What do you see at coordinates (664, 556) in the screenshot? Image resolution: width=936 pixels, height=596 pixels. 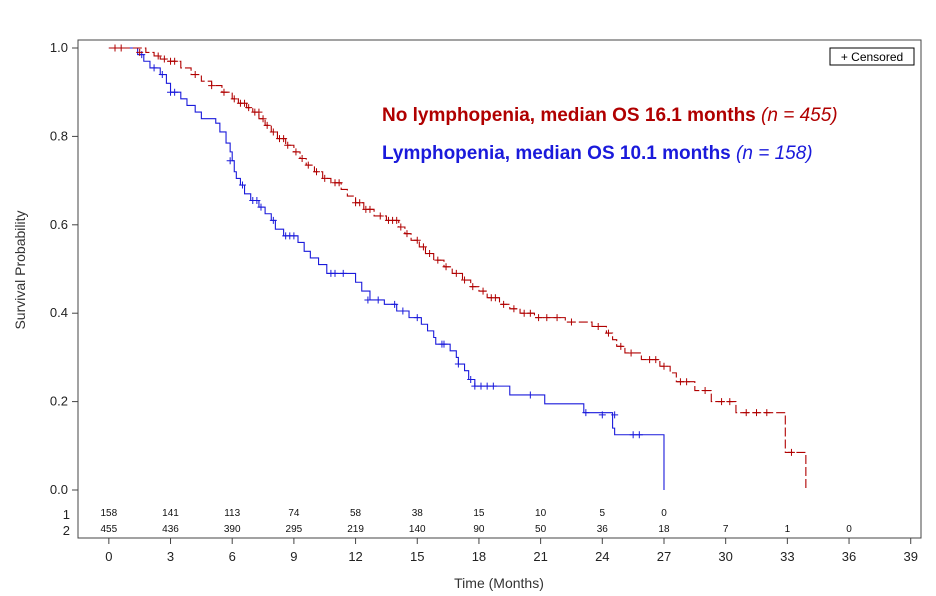 I see `x-tick-label: 27` at bounding box center [664, 556].